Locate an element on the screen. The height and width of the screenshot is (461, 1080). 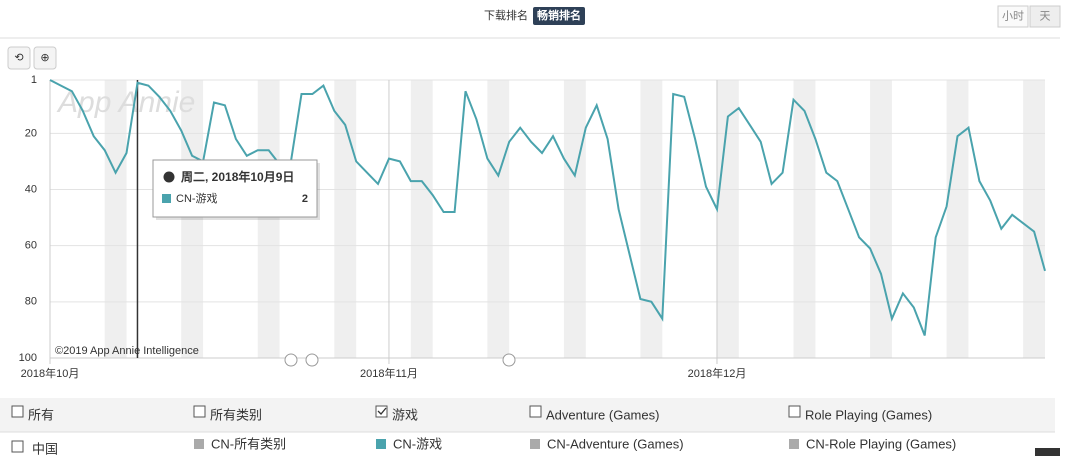
legend-item: CN-游戏 is located at coordinates (417, 443).